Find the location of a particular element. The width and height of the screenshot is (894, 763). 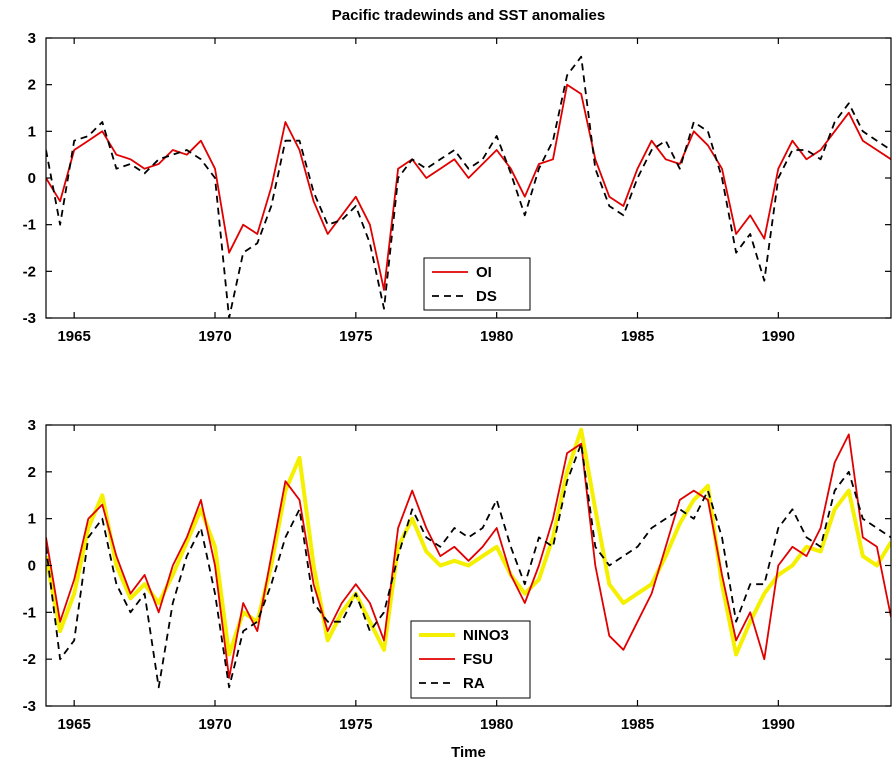

legend-label-fsu: FSU is located at coordinates (478, 659).